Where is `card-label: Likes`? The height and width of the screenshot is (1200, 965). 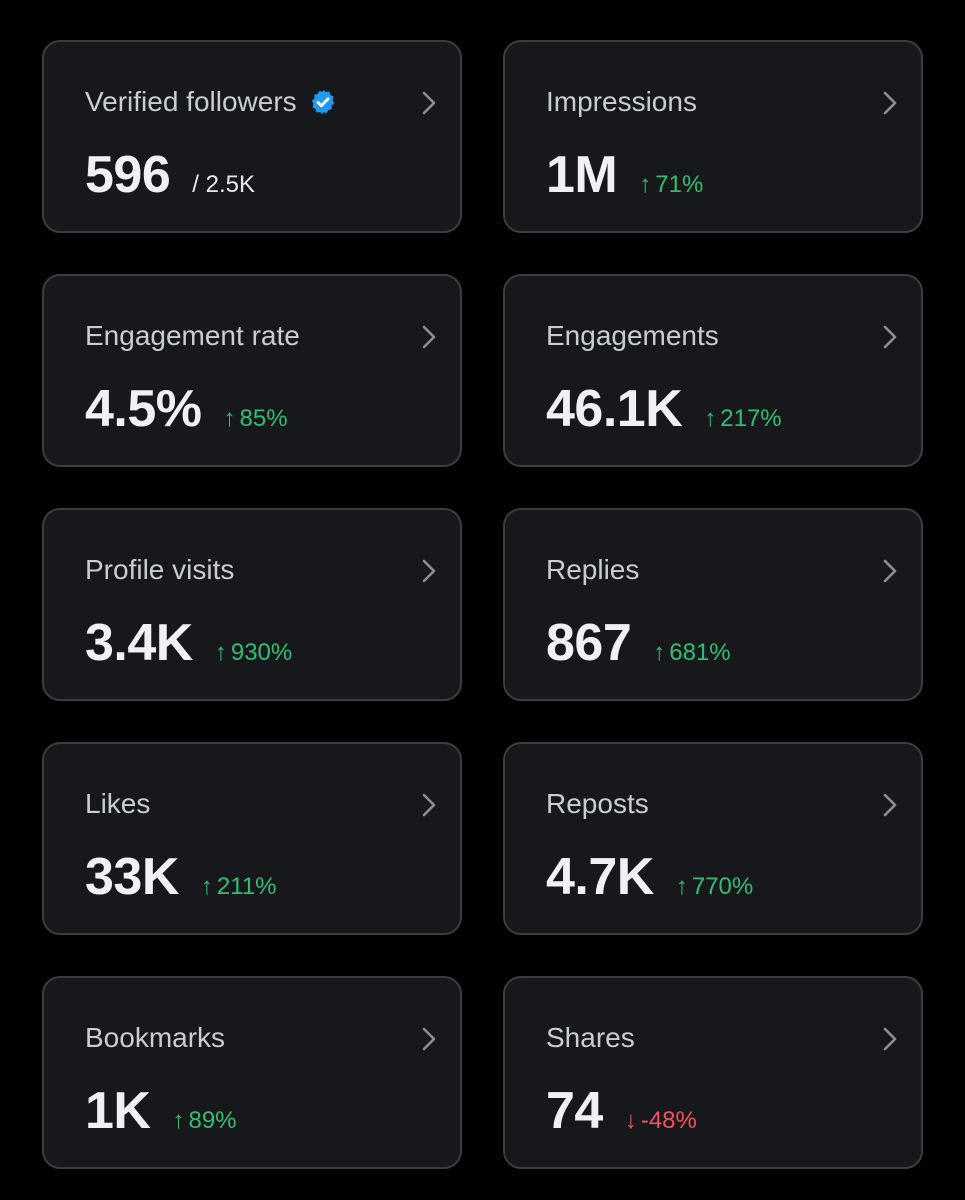 card-label: Likes is located at coordinates (118, 803).